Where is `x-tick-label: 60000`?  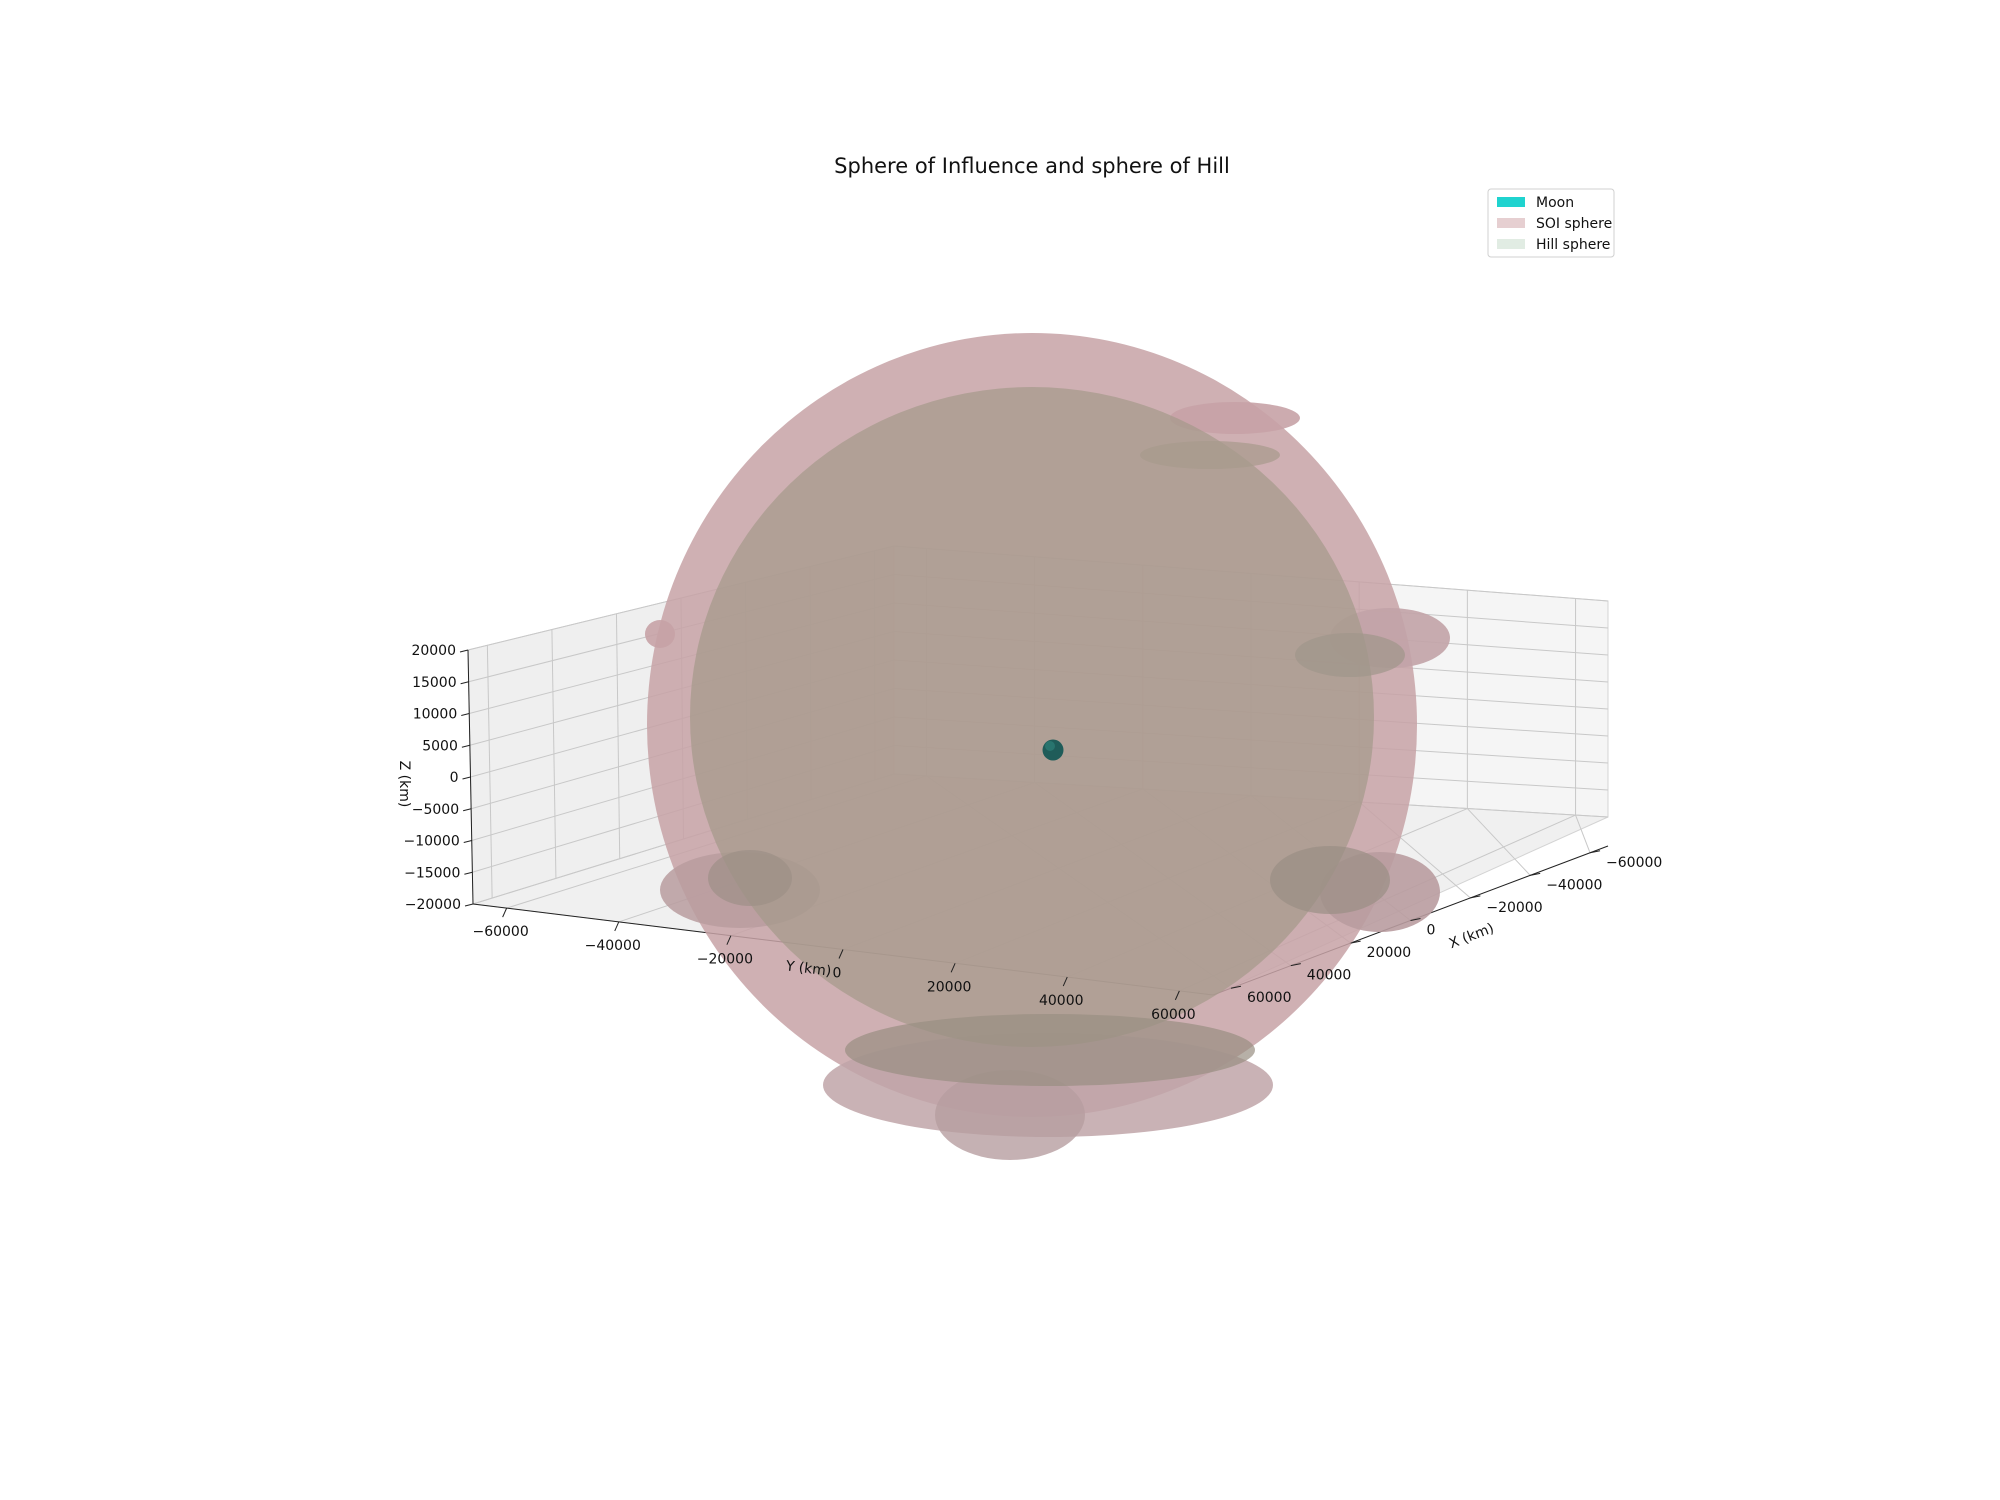 x-tick-label: 60000 is located at coordinates (1269, 998).